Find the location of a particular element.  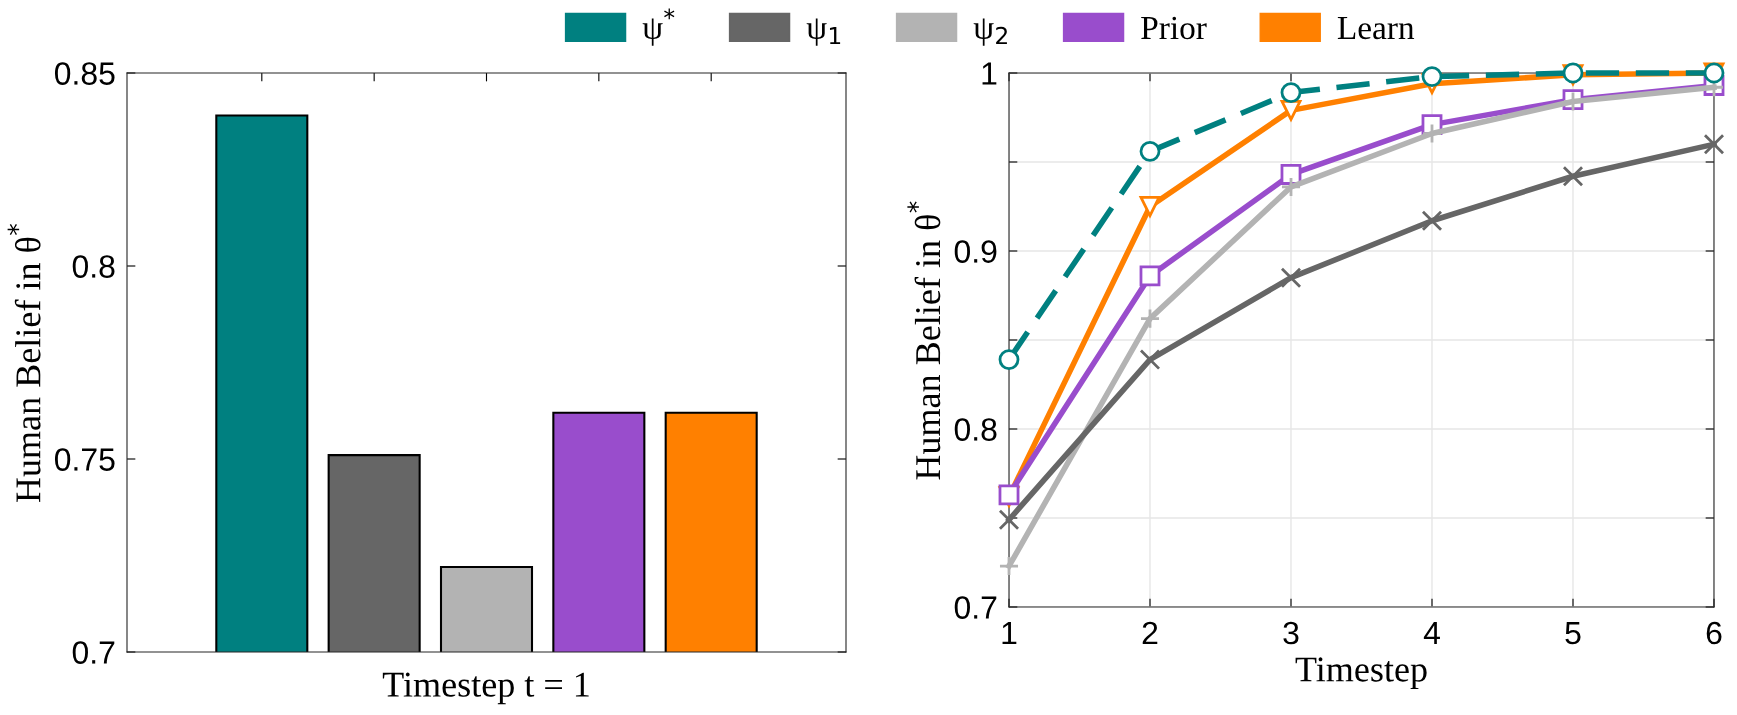

x-tick-label: 5 is located at coordinates (1573, 633).